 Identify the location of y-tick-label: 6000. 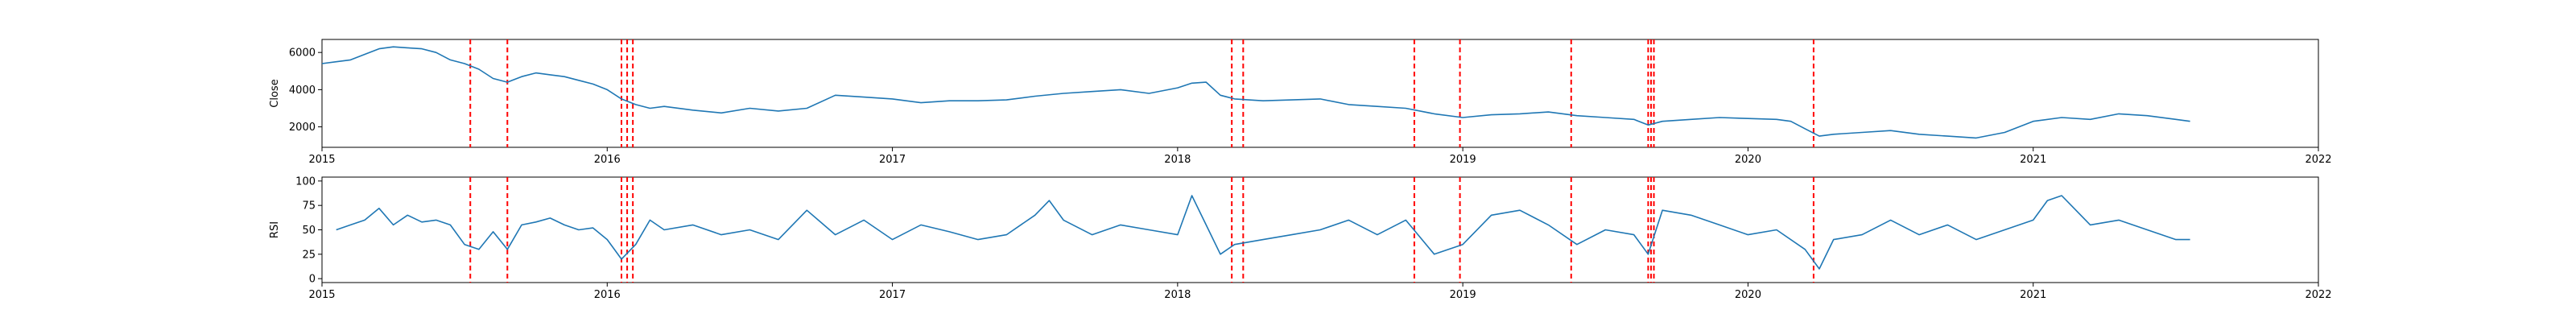
(302, 53).